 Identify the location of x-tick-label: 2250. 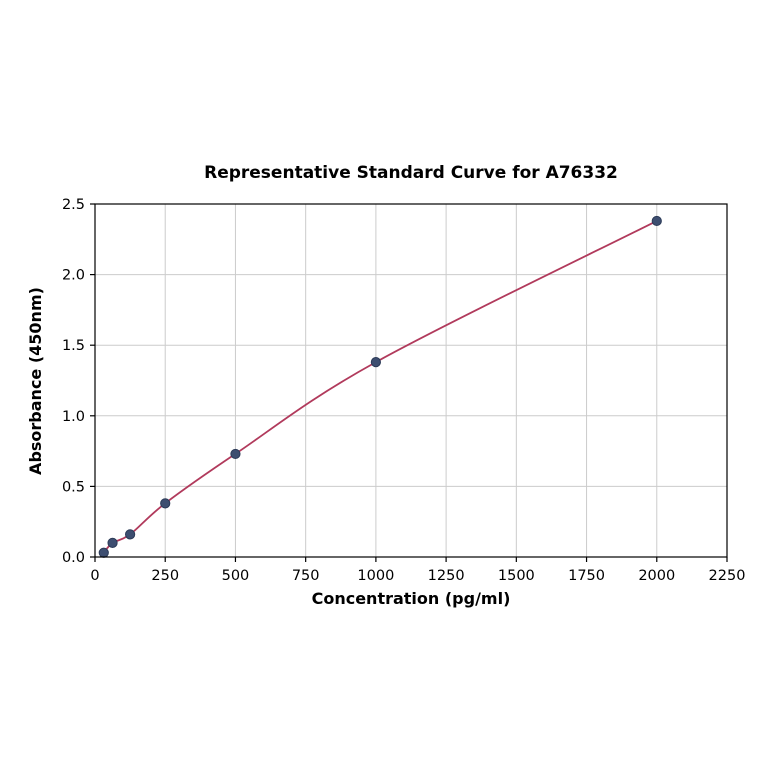
(727, 576).